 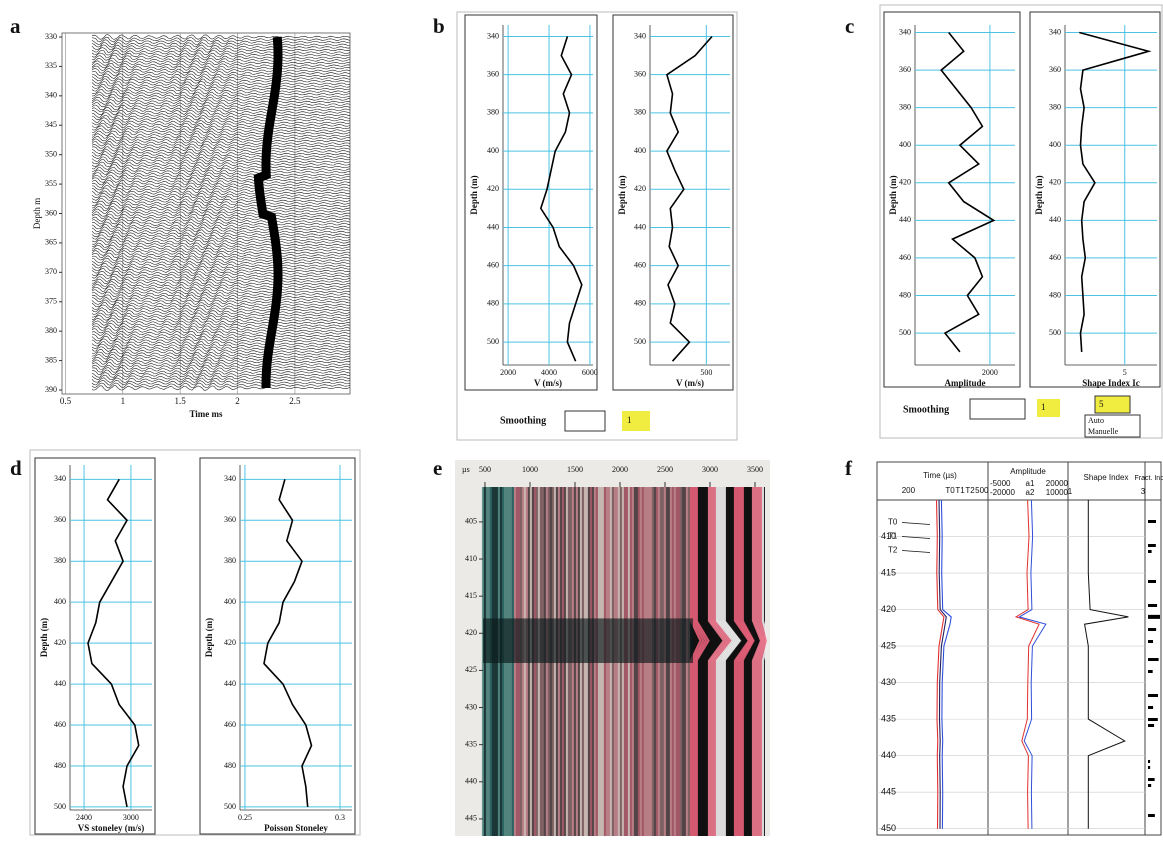 What do you see at coordinates (849, 468) in the screenshot?
I see `panel-label: f` at bounding box center [849, 468].